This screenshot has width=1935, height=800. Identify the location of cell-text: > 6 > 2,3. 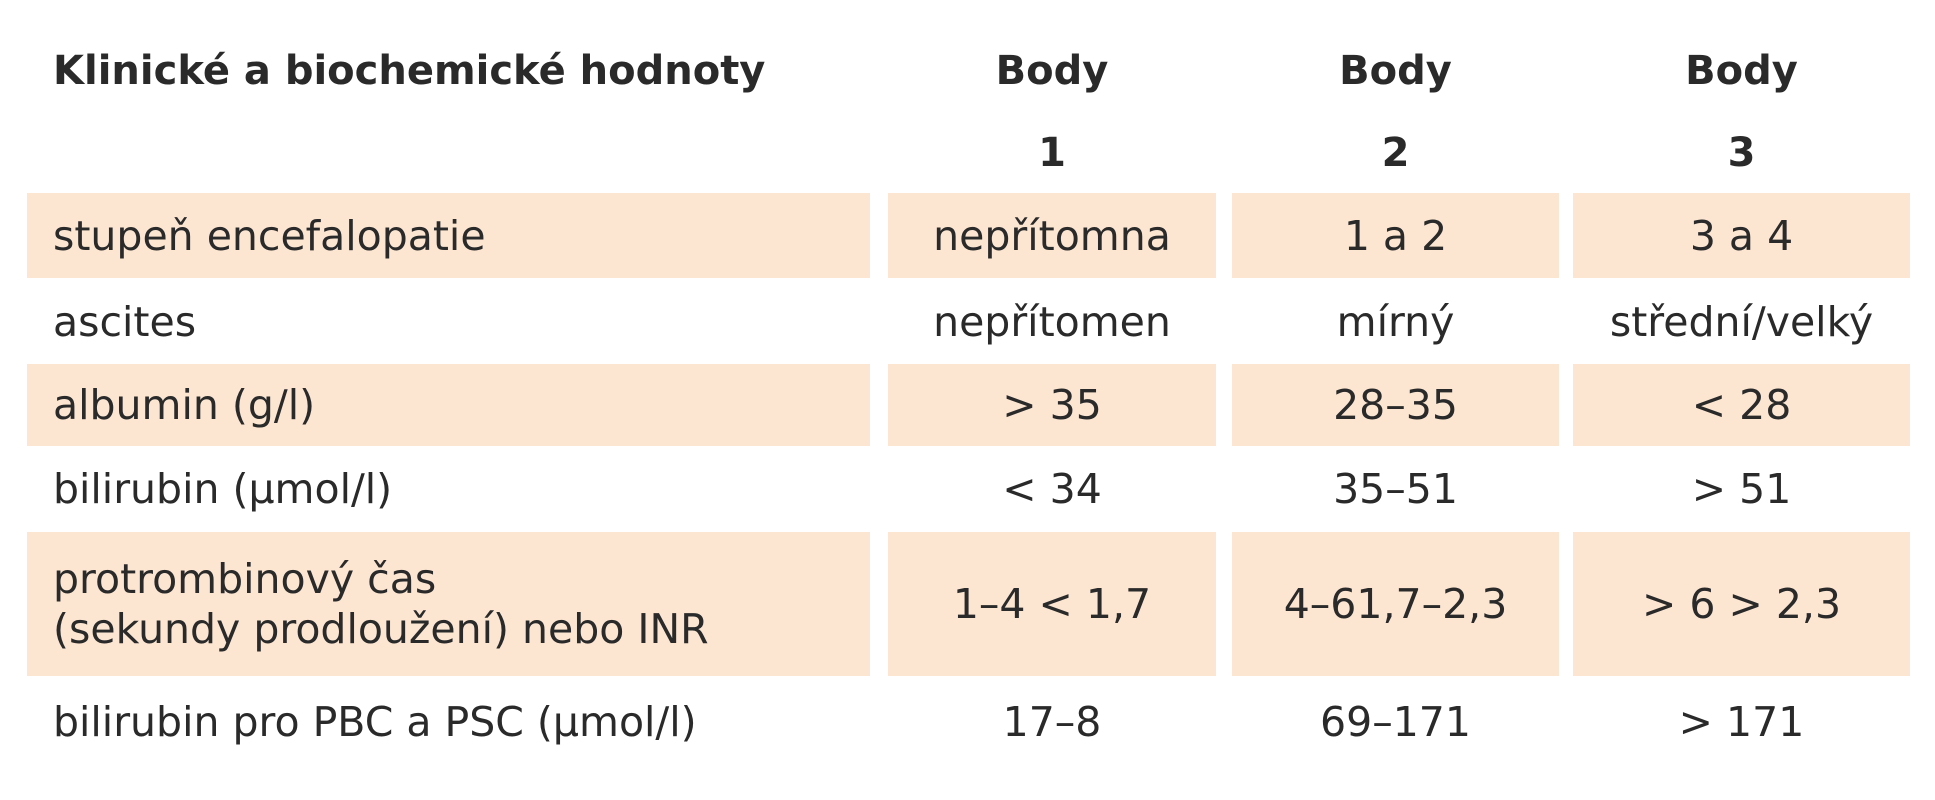
(1741, 604).